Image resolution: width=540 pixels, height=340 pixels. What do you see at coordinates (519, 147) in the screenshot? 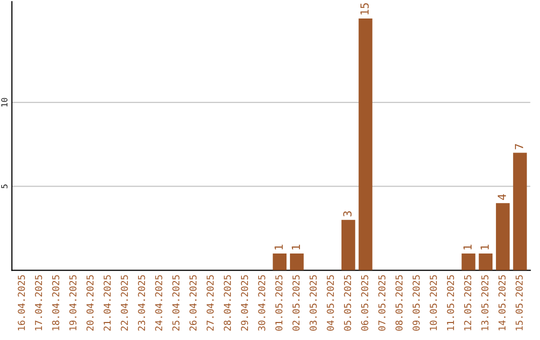
I see `data-label: 7` at bounding box center [519, 147].